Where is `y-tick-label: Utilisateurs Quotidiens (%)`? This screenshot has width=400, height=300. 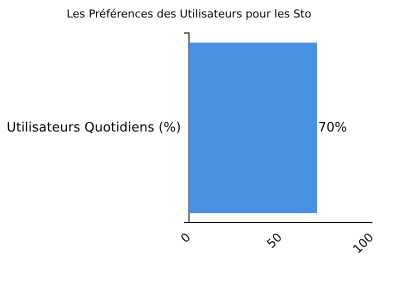
y-tick-label: Utilisateurs Quotidiens (%) is located at coordinates (93, 128).